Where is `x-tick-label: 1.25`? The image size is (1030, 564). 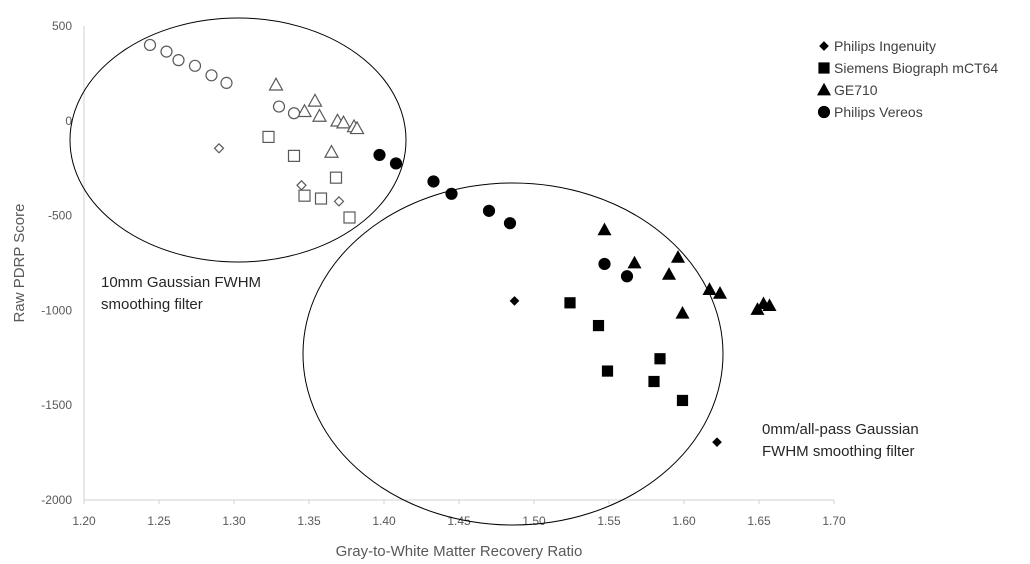
x-tick-label: 1.25 is located at coordinates (159, 521).